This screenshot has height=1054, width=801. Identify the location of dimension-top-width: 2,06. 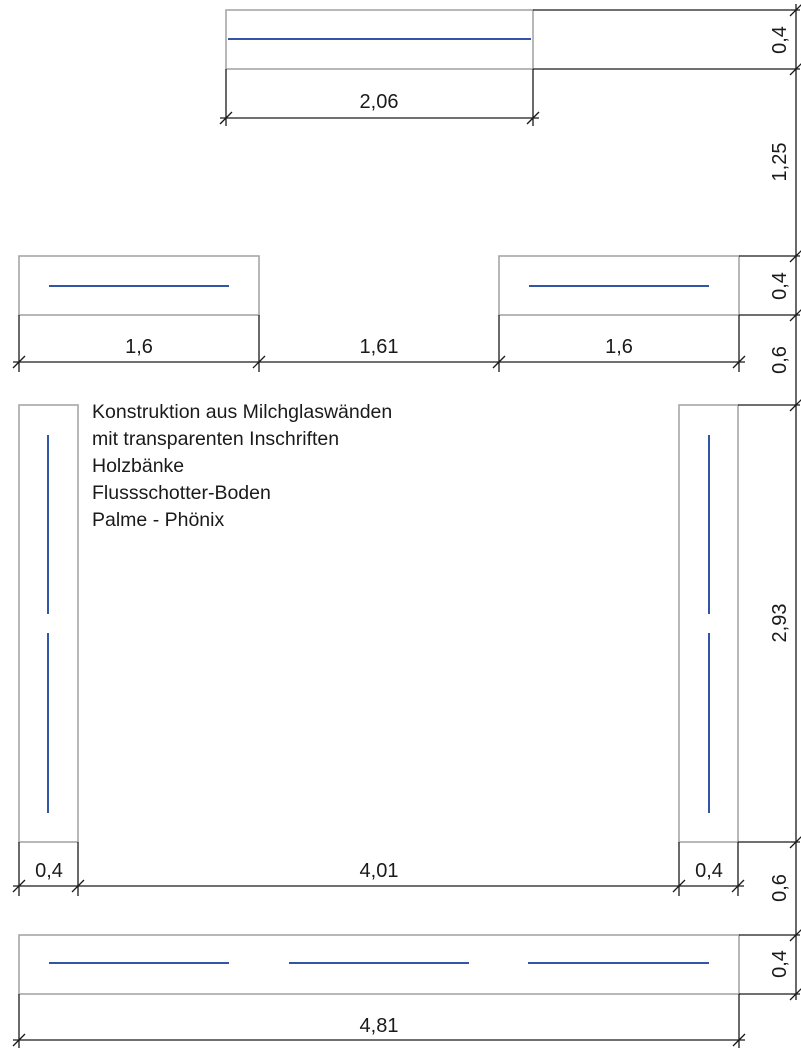
(379, 97).